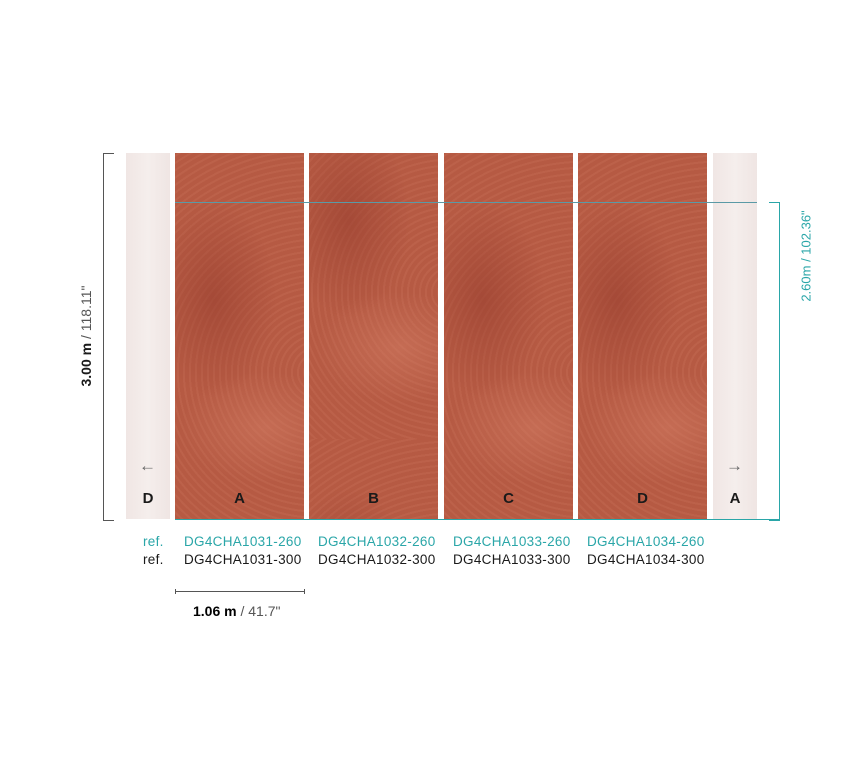 This screenshot has width=860, height=762. Describe the element at coordinates (512, 559) in the screenshot. I see `ref-300: DG4CHA1033-300` at that location.